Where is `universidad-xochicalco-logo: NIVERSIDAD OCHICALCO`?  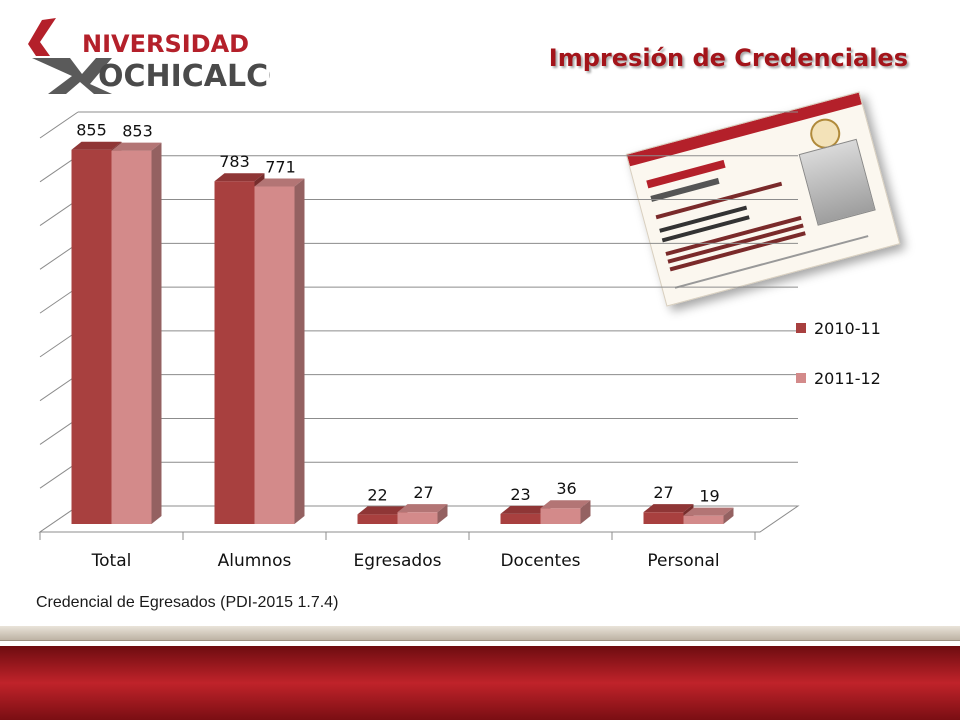 universidad-xochicalco-logo: NIVERSIDAD OCHICALCO is located at coordinates (149, 56).